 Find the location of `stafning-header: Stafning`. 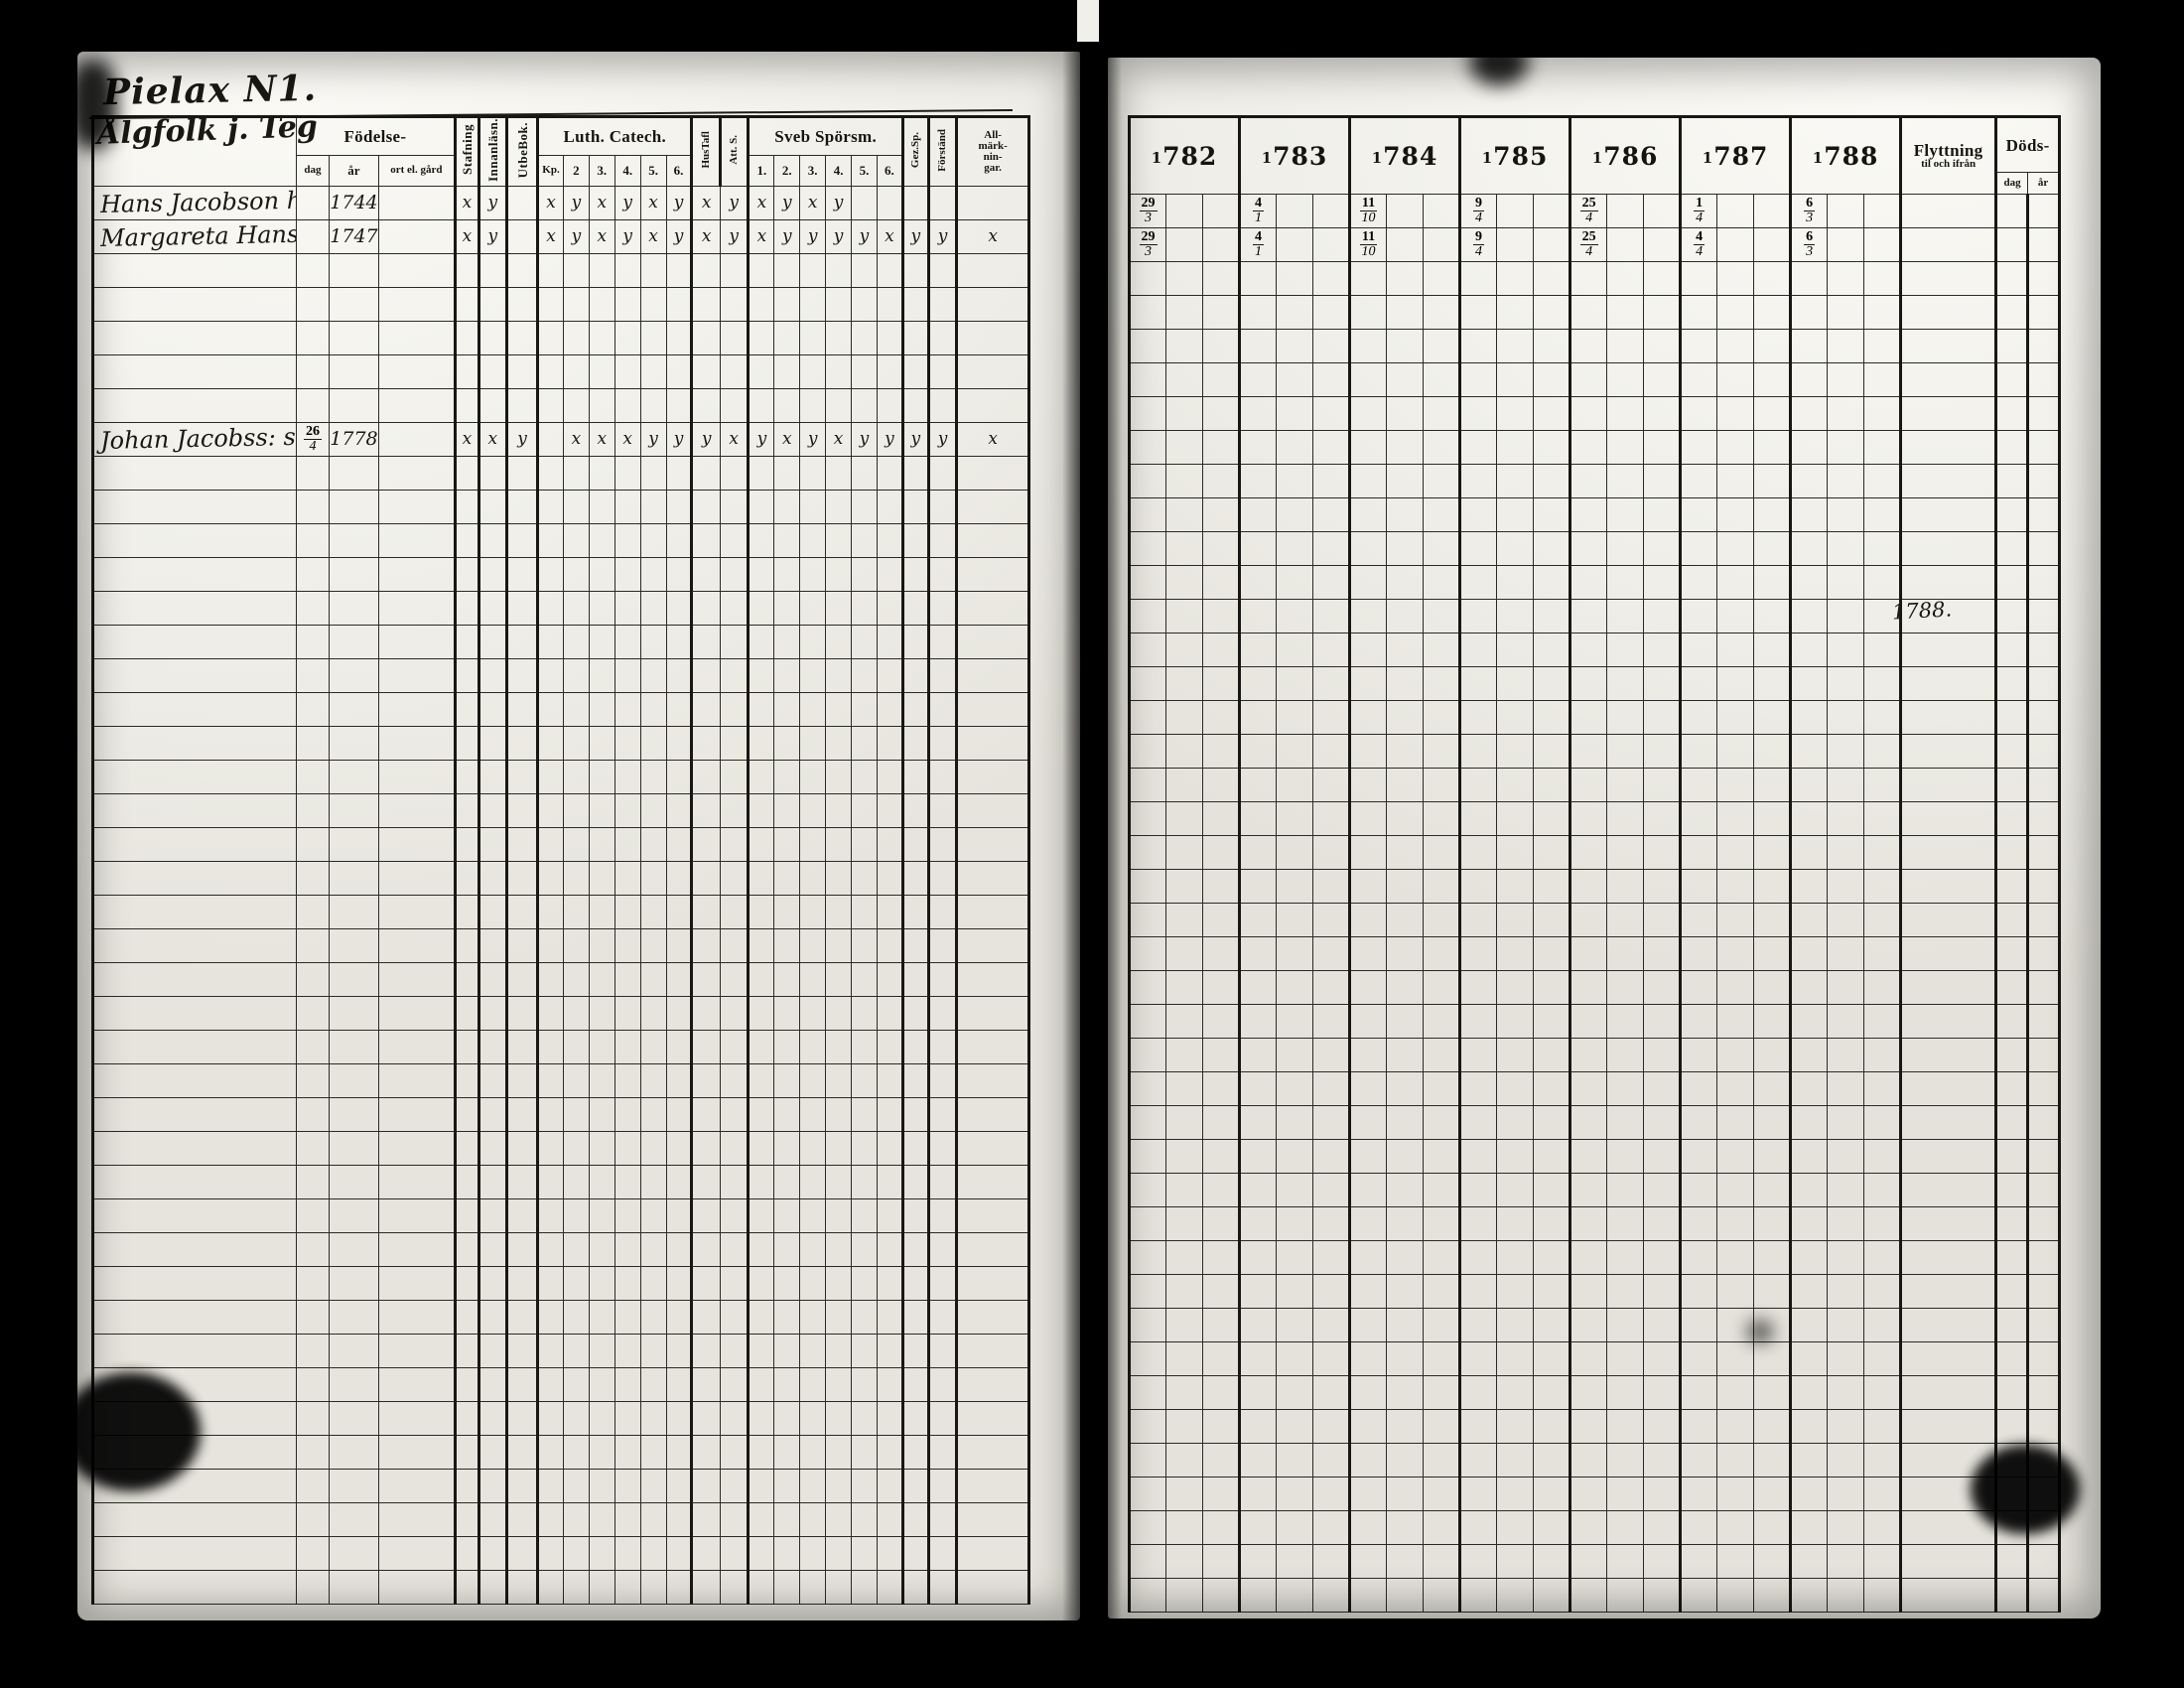

stafning-header: Stafning is located at coordinates (466, 151).